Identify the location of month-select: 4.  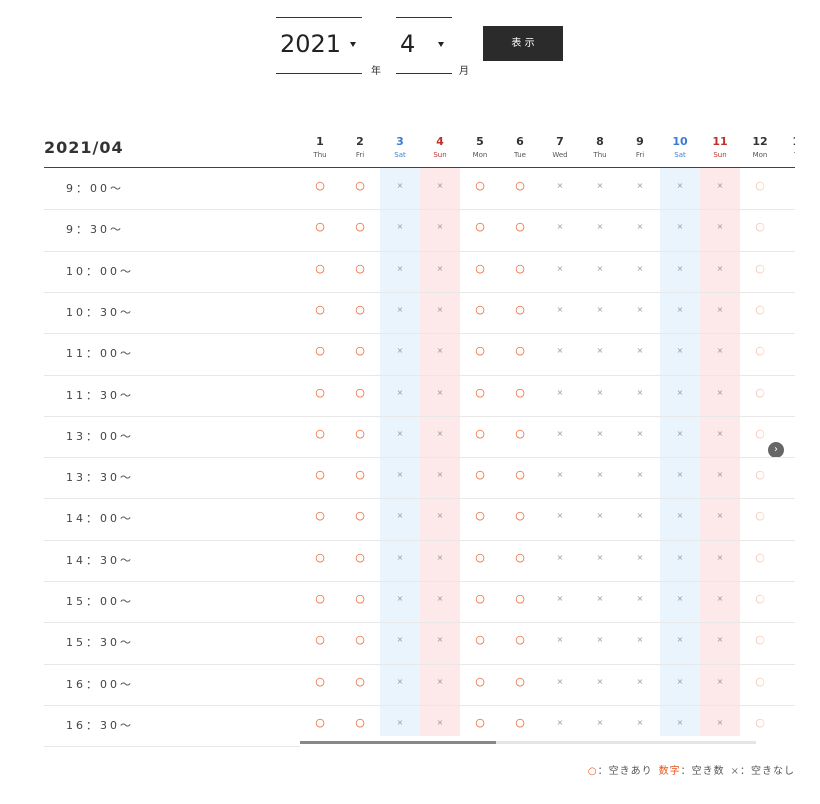
(424, 45).